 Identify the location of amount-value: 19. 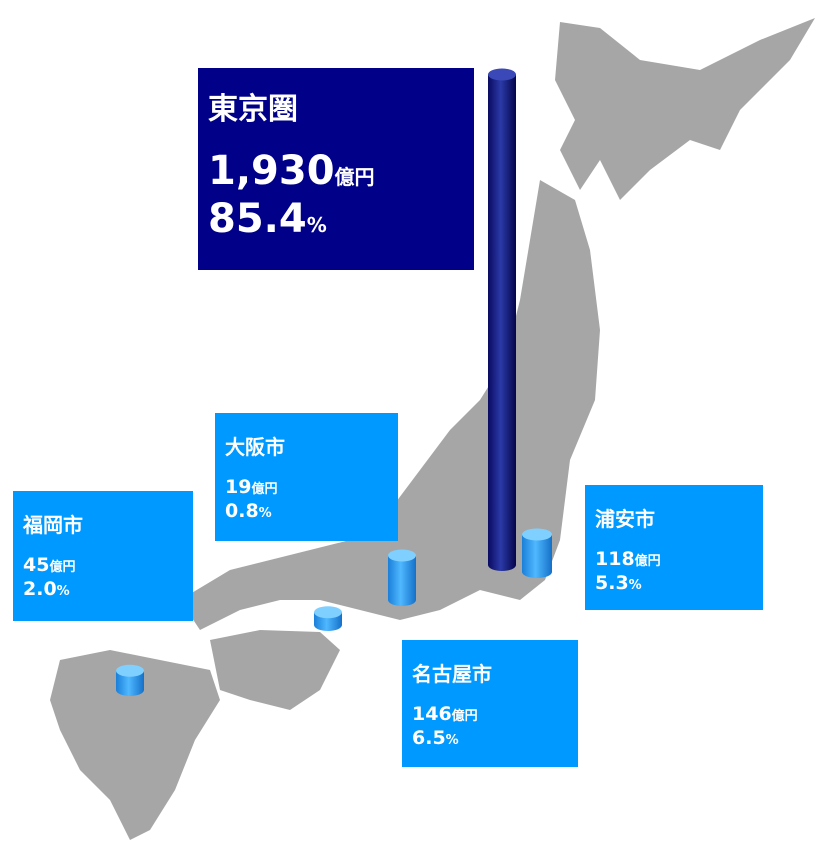
(238, 487).